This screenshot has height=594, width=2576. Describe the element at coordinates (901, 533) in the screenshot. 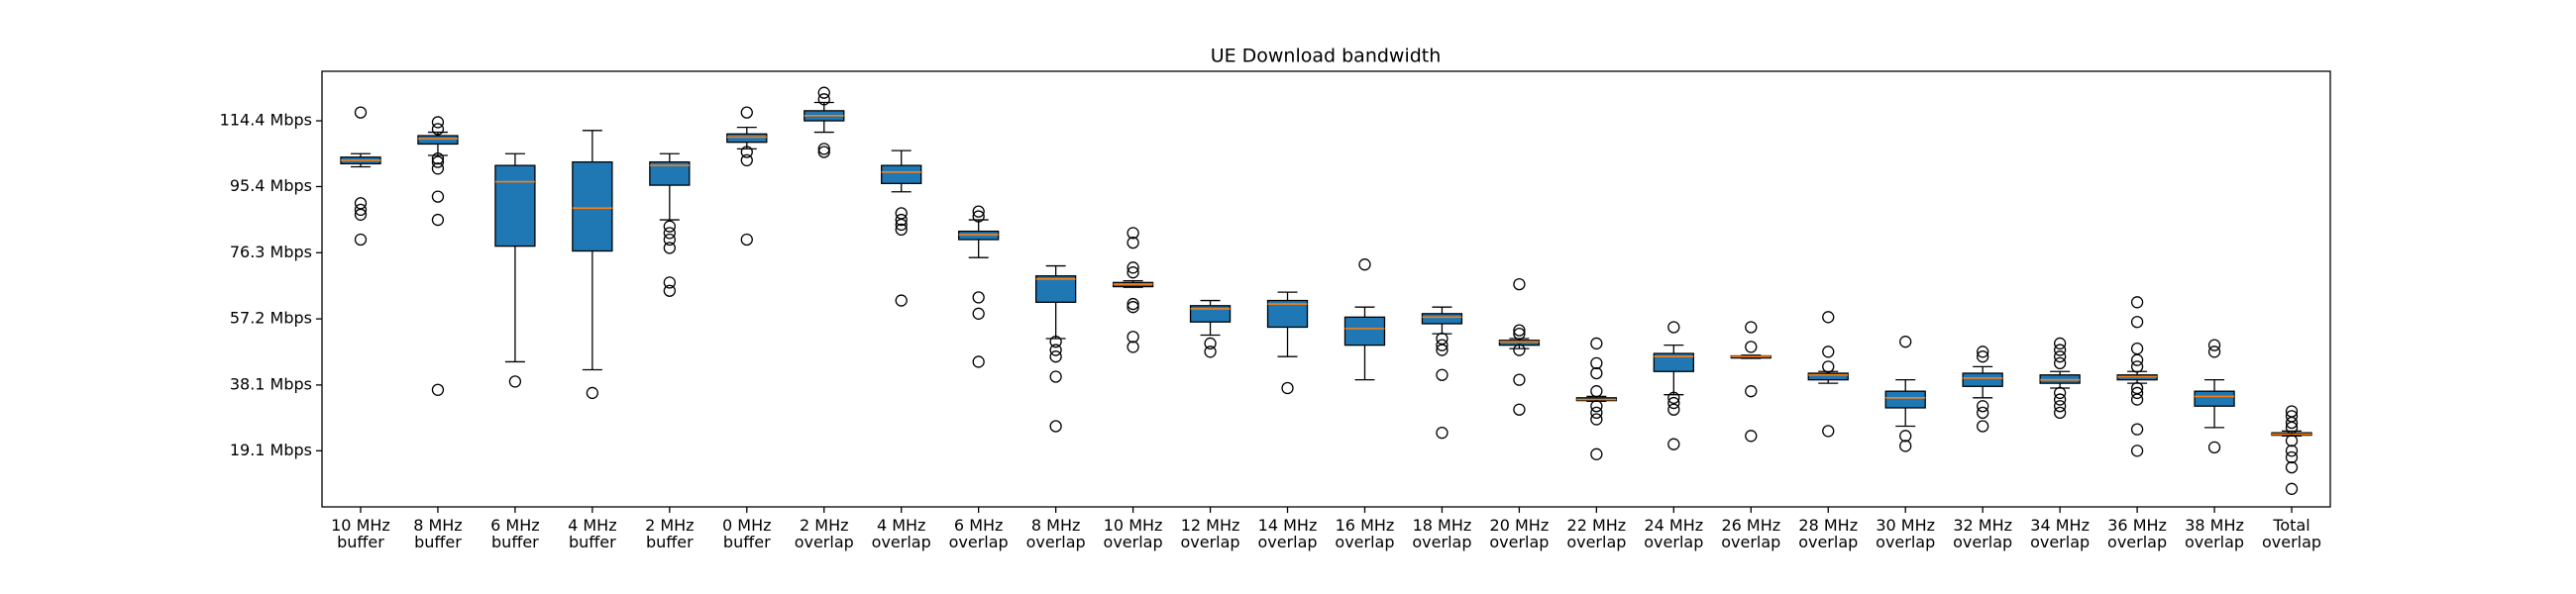

I see `x-tick-label: 4 MHz overlap` at that location.